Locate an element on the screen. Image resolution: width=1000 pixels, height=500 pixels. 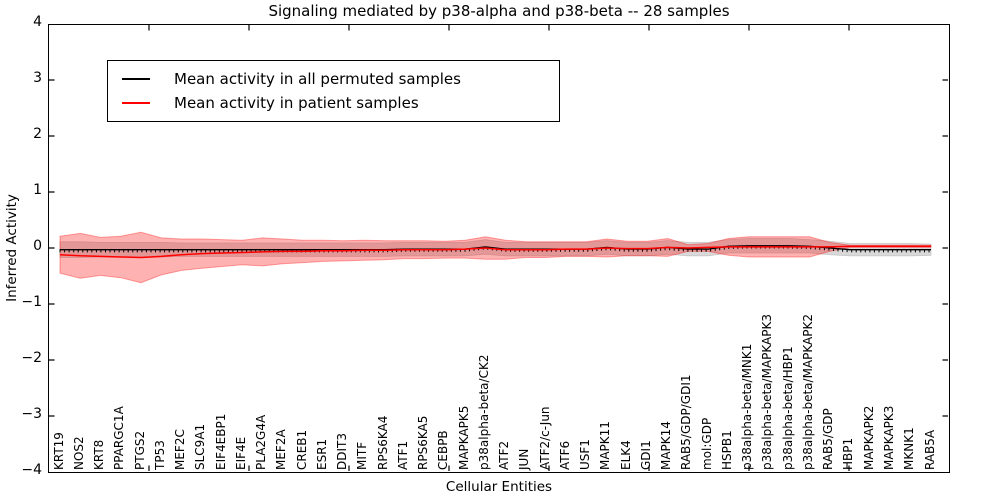
legend-item-patient: Mean activity in patient samples is located at coordinates (333, 103).